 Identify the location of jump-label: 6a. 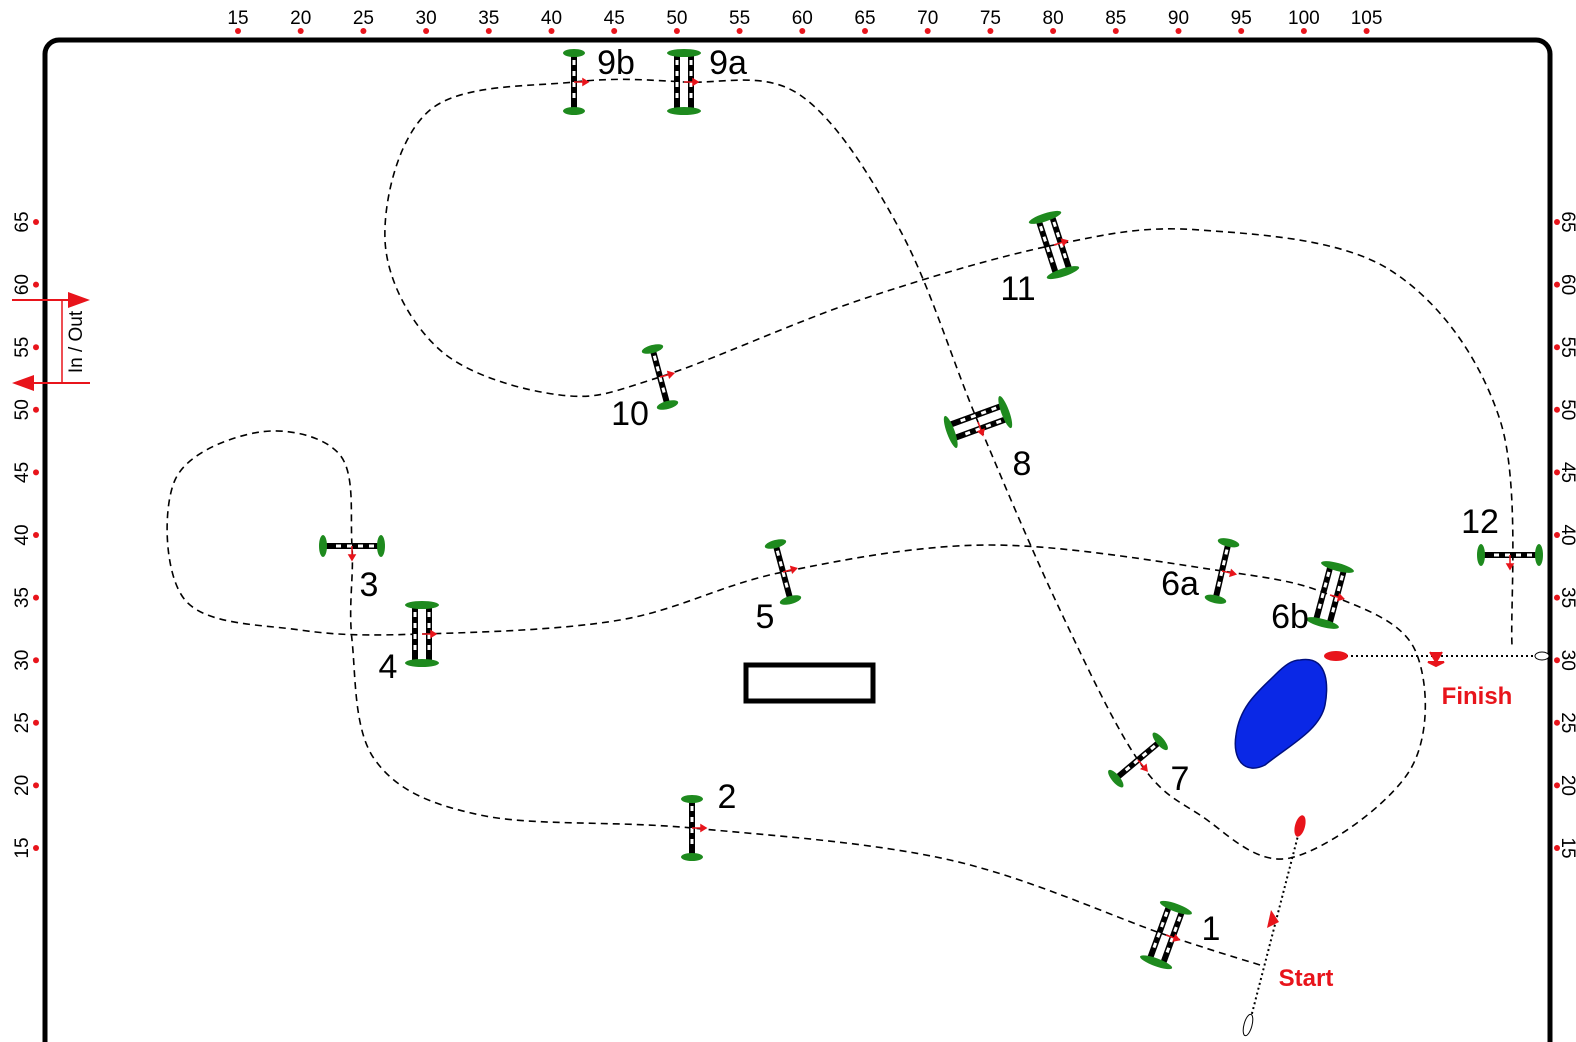
(1180, 584).